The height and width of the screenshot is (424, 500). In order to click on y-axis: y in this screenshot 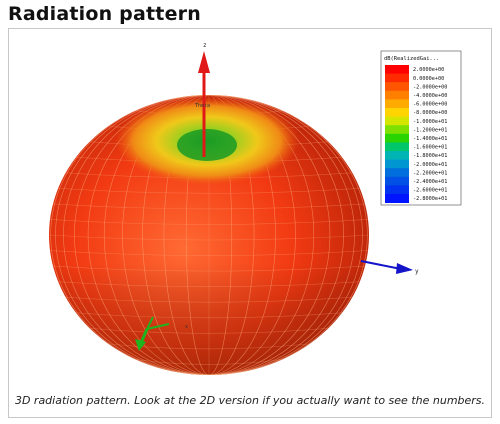, I will do `click(389, 267)`.